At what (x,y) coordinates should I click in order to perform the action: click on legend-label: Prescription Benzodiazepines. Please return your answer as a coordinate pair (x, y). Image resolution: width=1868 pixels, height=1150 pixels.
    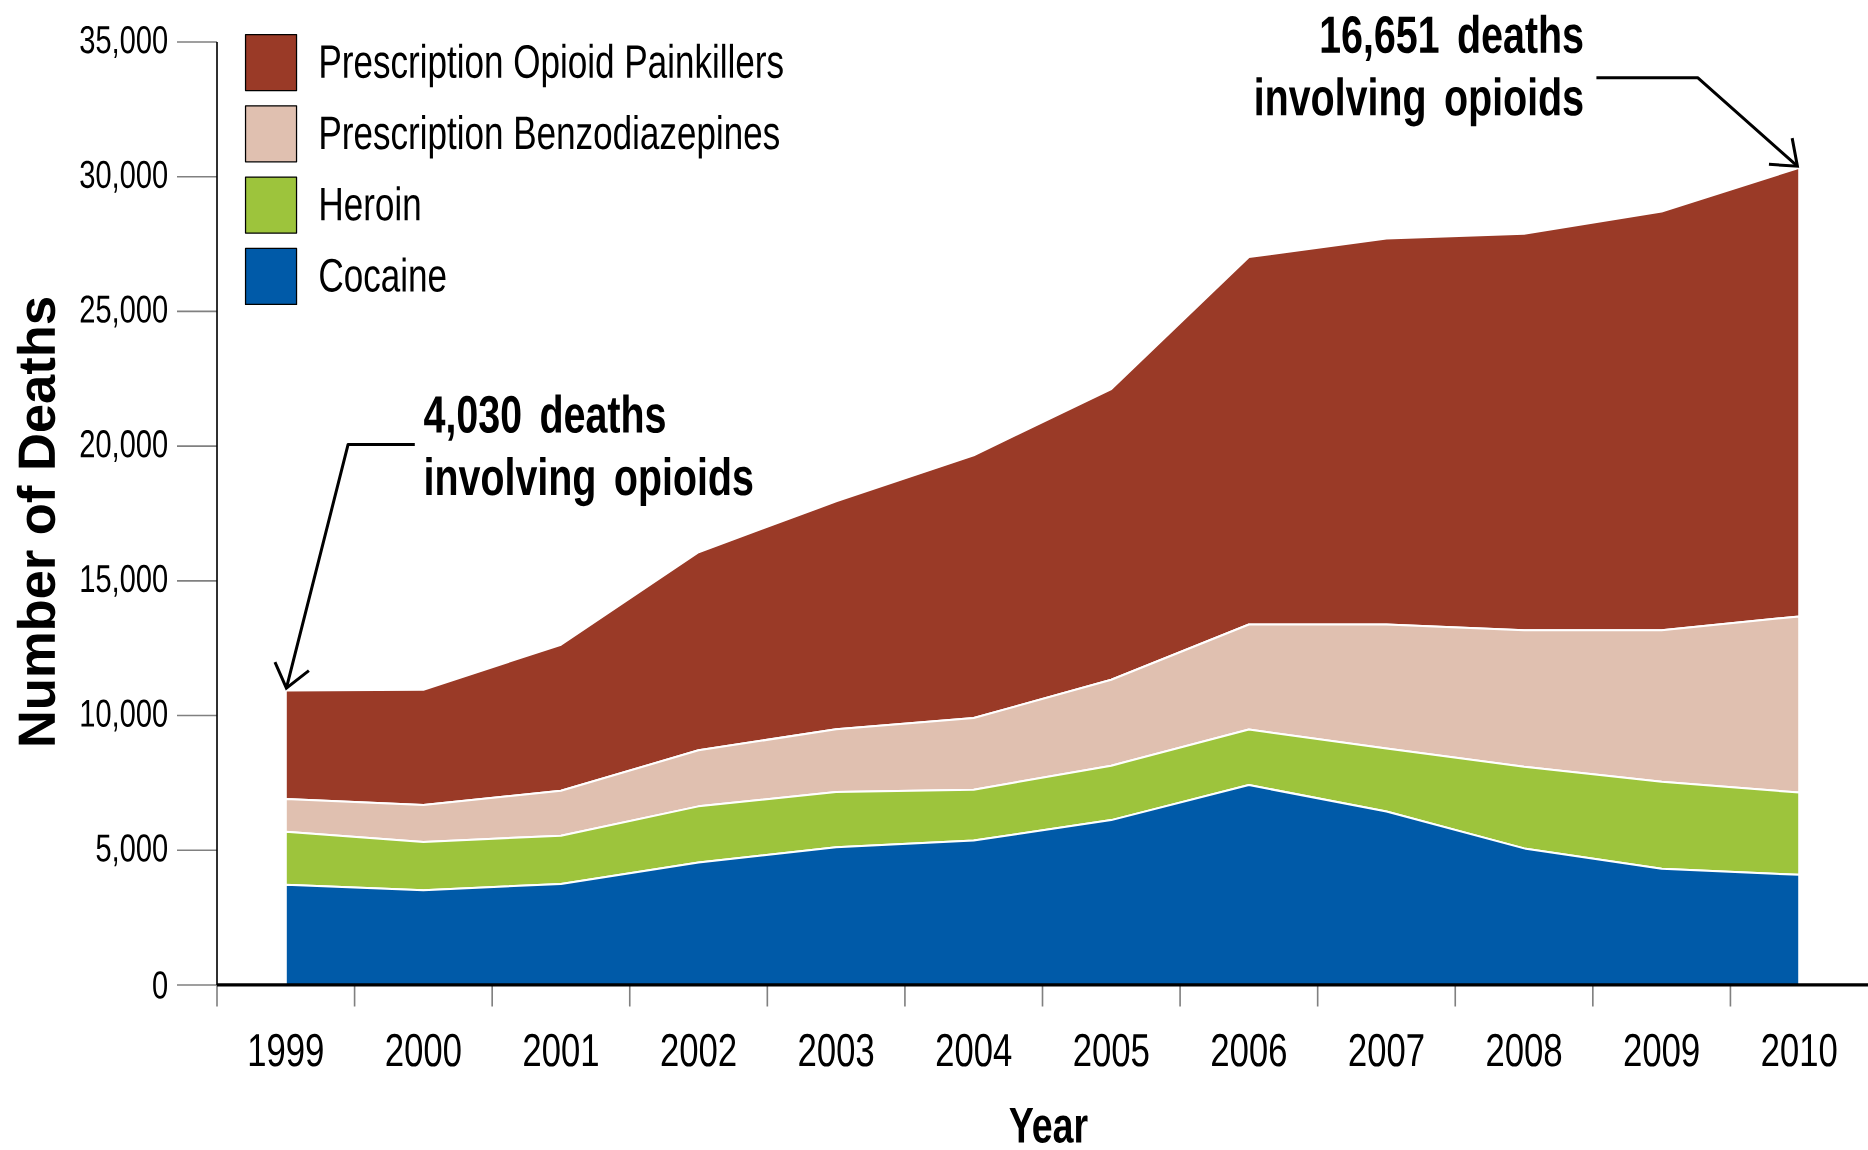
    Looking at the image, I should click on (550, 137).